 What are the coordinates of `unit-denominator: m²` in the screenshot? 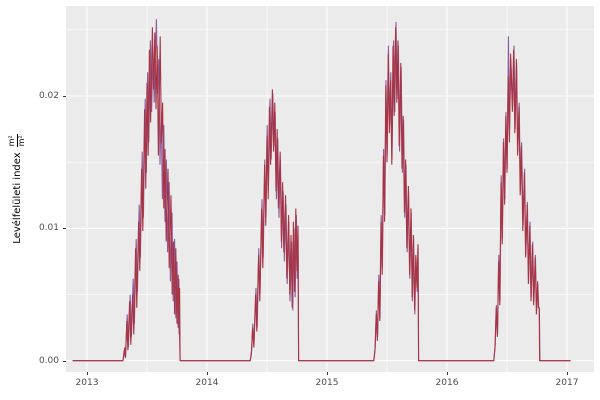 It's located at (21, 141).